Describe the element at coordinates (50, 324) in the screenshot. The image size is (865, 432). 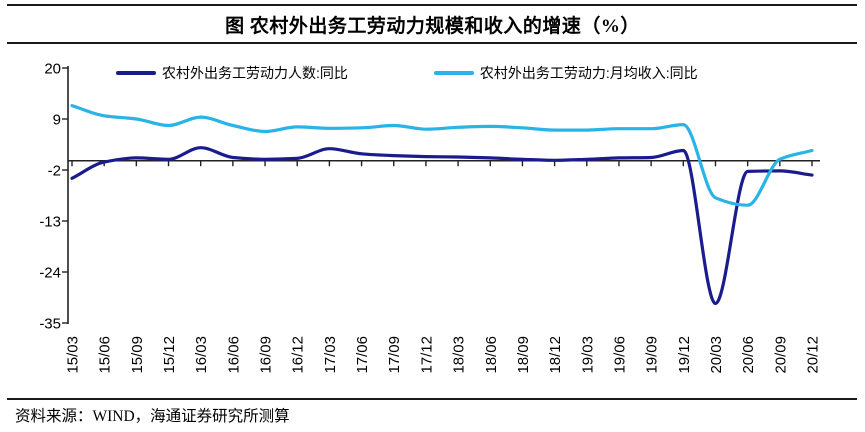
I see `y-tick-label: -35` at that location.